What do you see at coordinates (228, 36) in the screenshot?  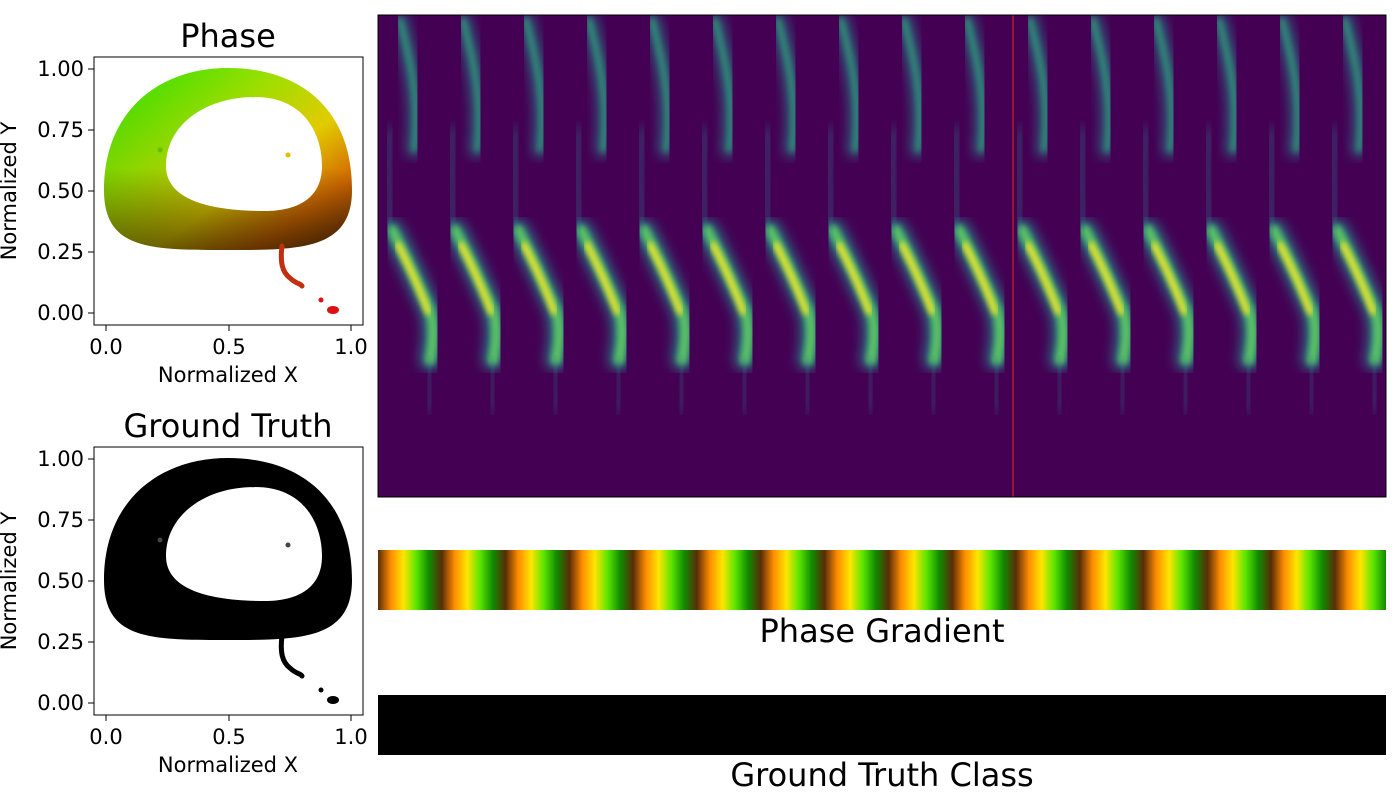 I see `phase-title: Phase` at bounding box center [228, 36].